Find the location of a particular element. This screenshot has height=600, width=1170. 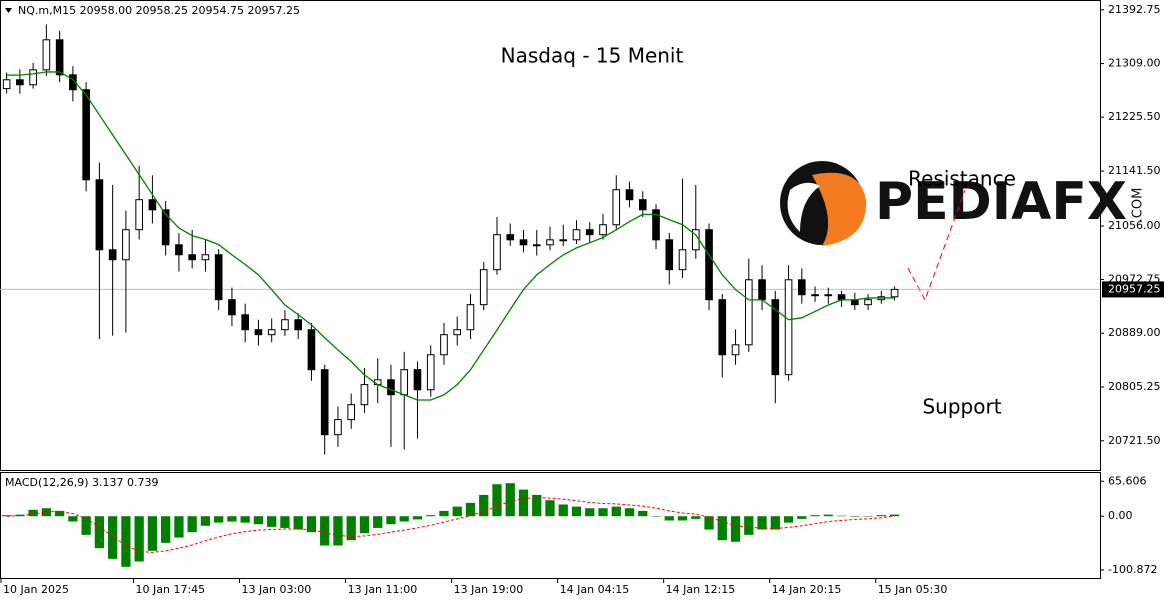

logo: PEDIAFX .COM is located at coordinates (963, 203).